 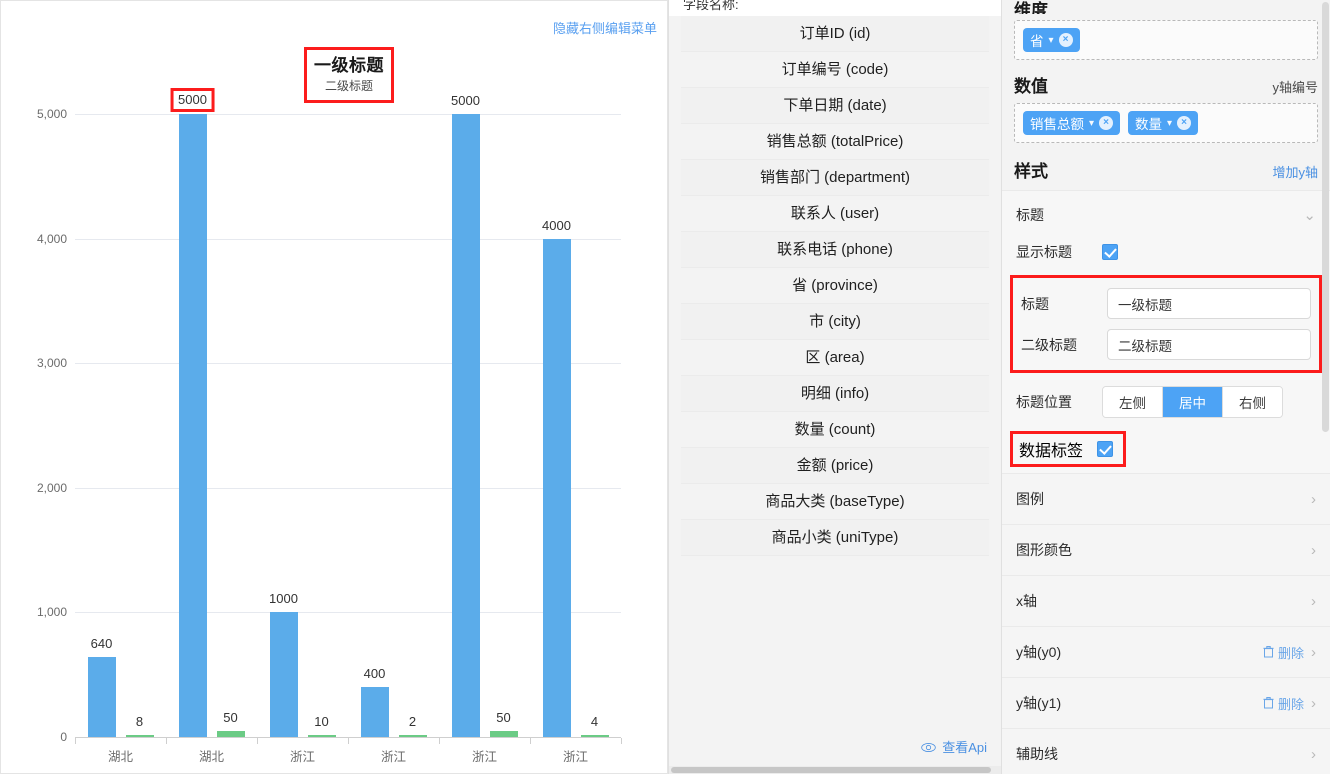 I want to click on data-label-checkbox, so click(x=1105, y=449).